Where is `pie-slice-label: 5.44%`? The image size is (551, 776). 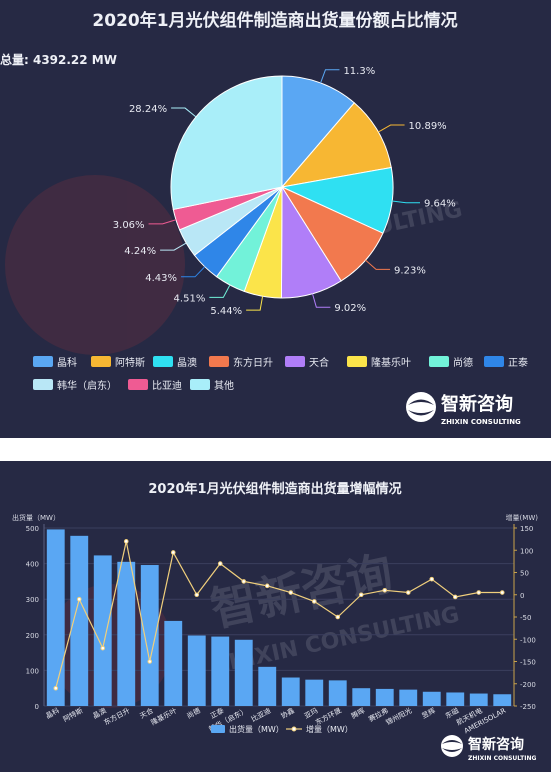
pie-slice-label: 5.44% is located at coordinates (226, 311).